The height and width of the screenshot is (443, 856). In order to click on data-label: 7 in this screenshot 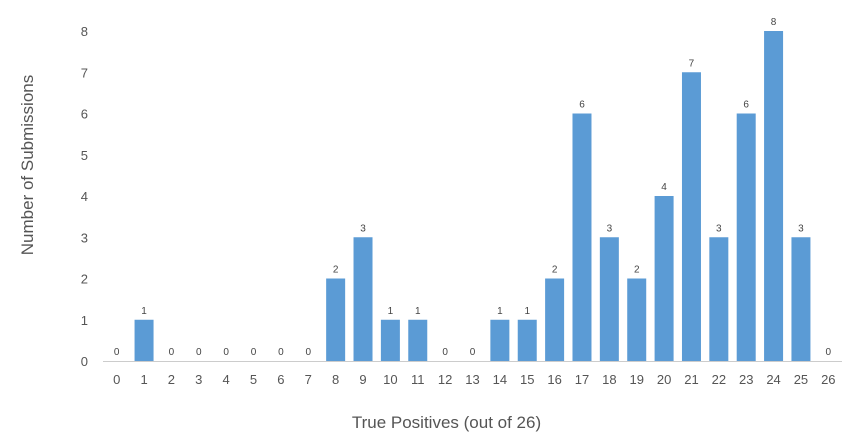, I will do `click(692, 63)`.